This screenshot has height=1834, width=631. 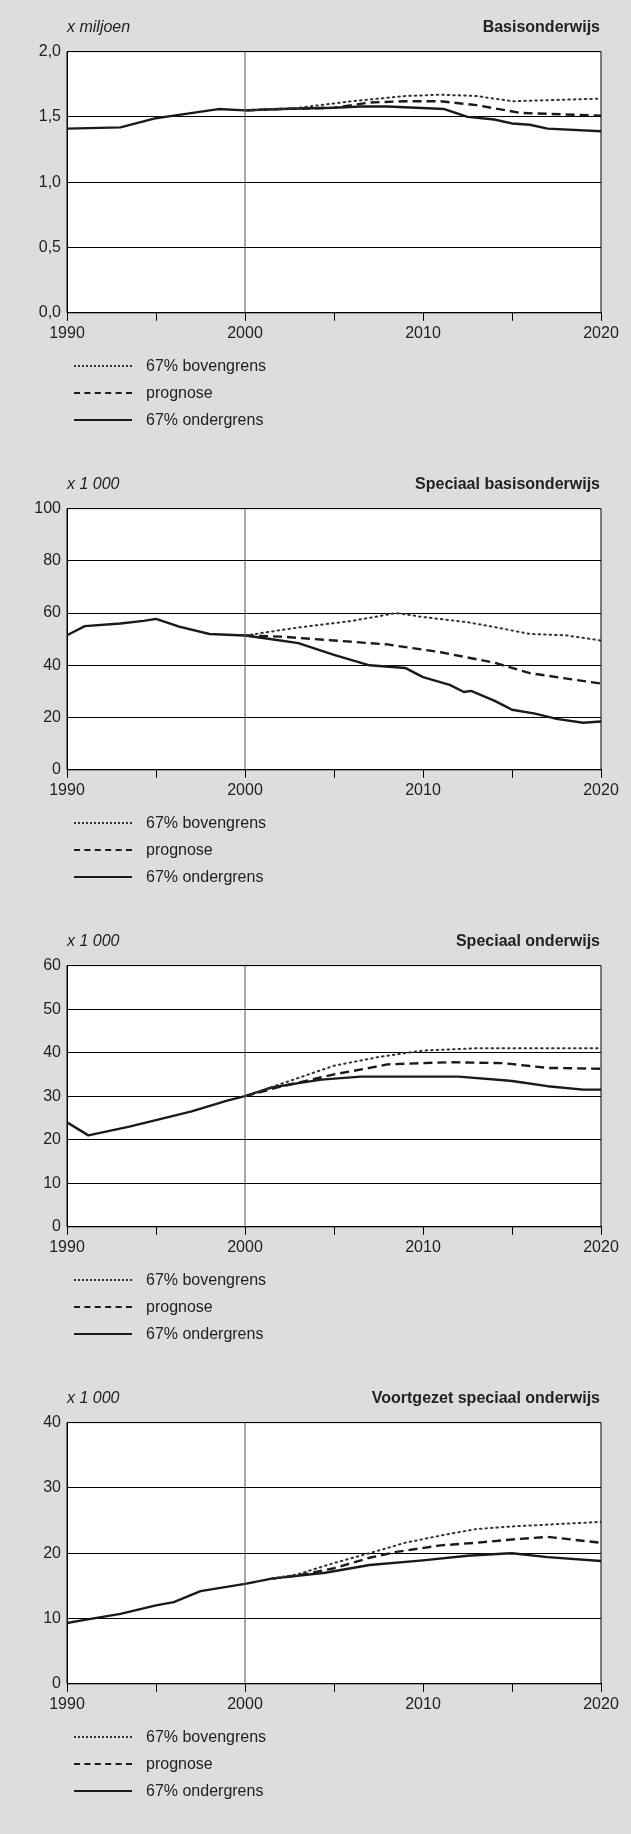 What do you see at coordinates (52, 560) in the screenshot?
I see `y-tick-label: 80` at bounding box center [52, 560].